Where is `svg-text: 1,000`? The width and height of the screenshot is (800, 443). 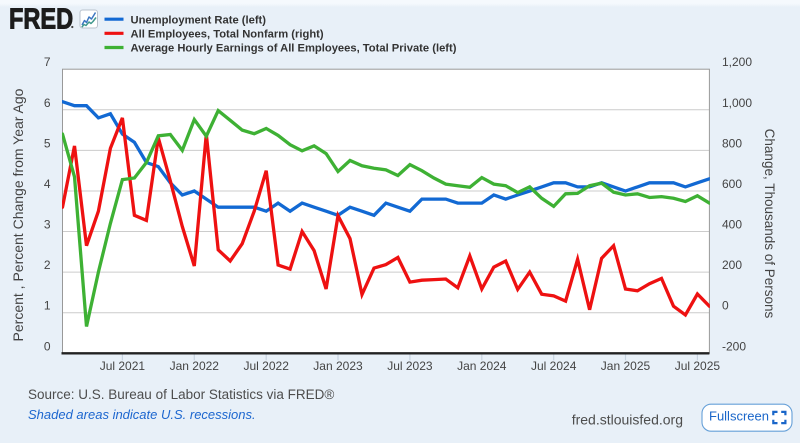 svg-text: 1,000 is located at coordinates (737, 103).